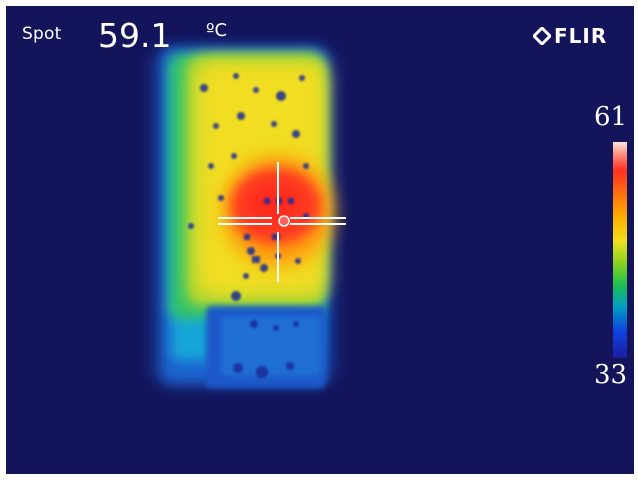 The width and height of the screenshot is (638, 481). What do you see at coordinates (611, 117) in the screenshot?
I see `scale-max-label: 61` at bounding box center [611, 117].